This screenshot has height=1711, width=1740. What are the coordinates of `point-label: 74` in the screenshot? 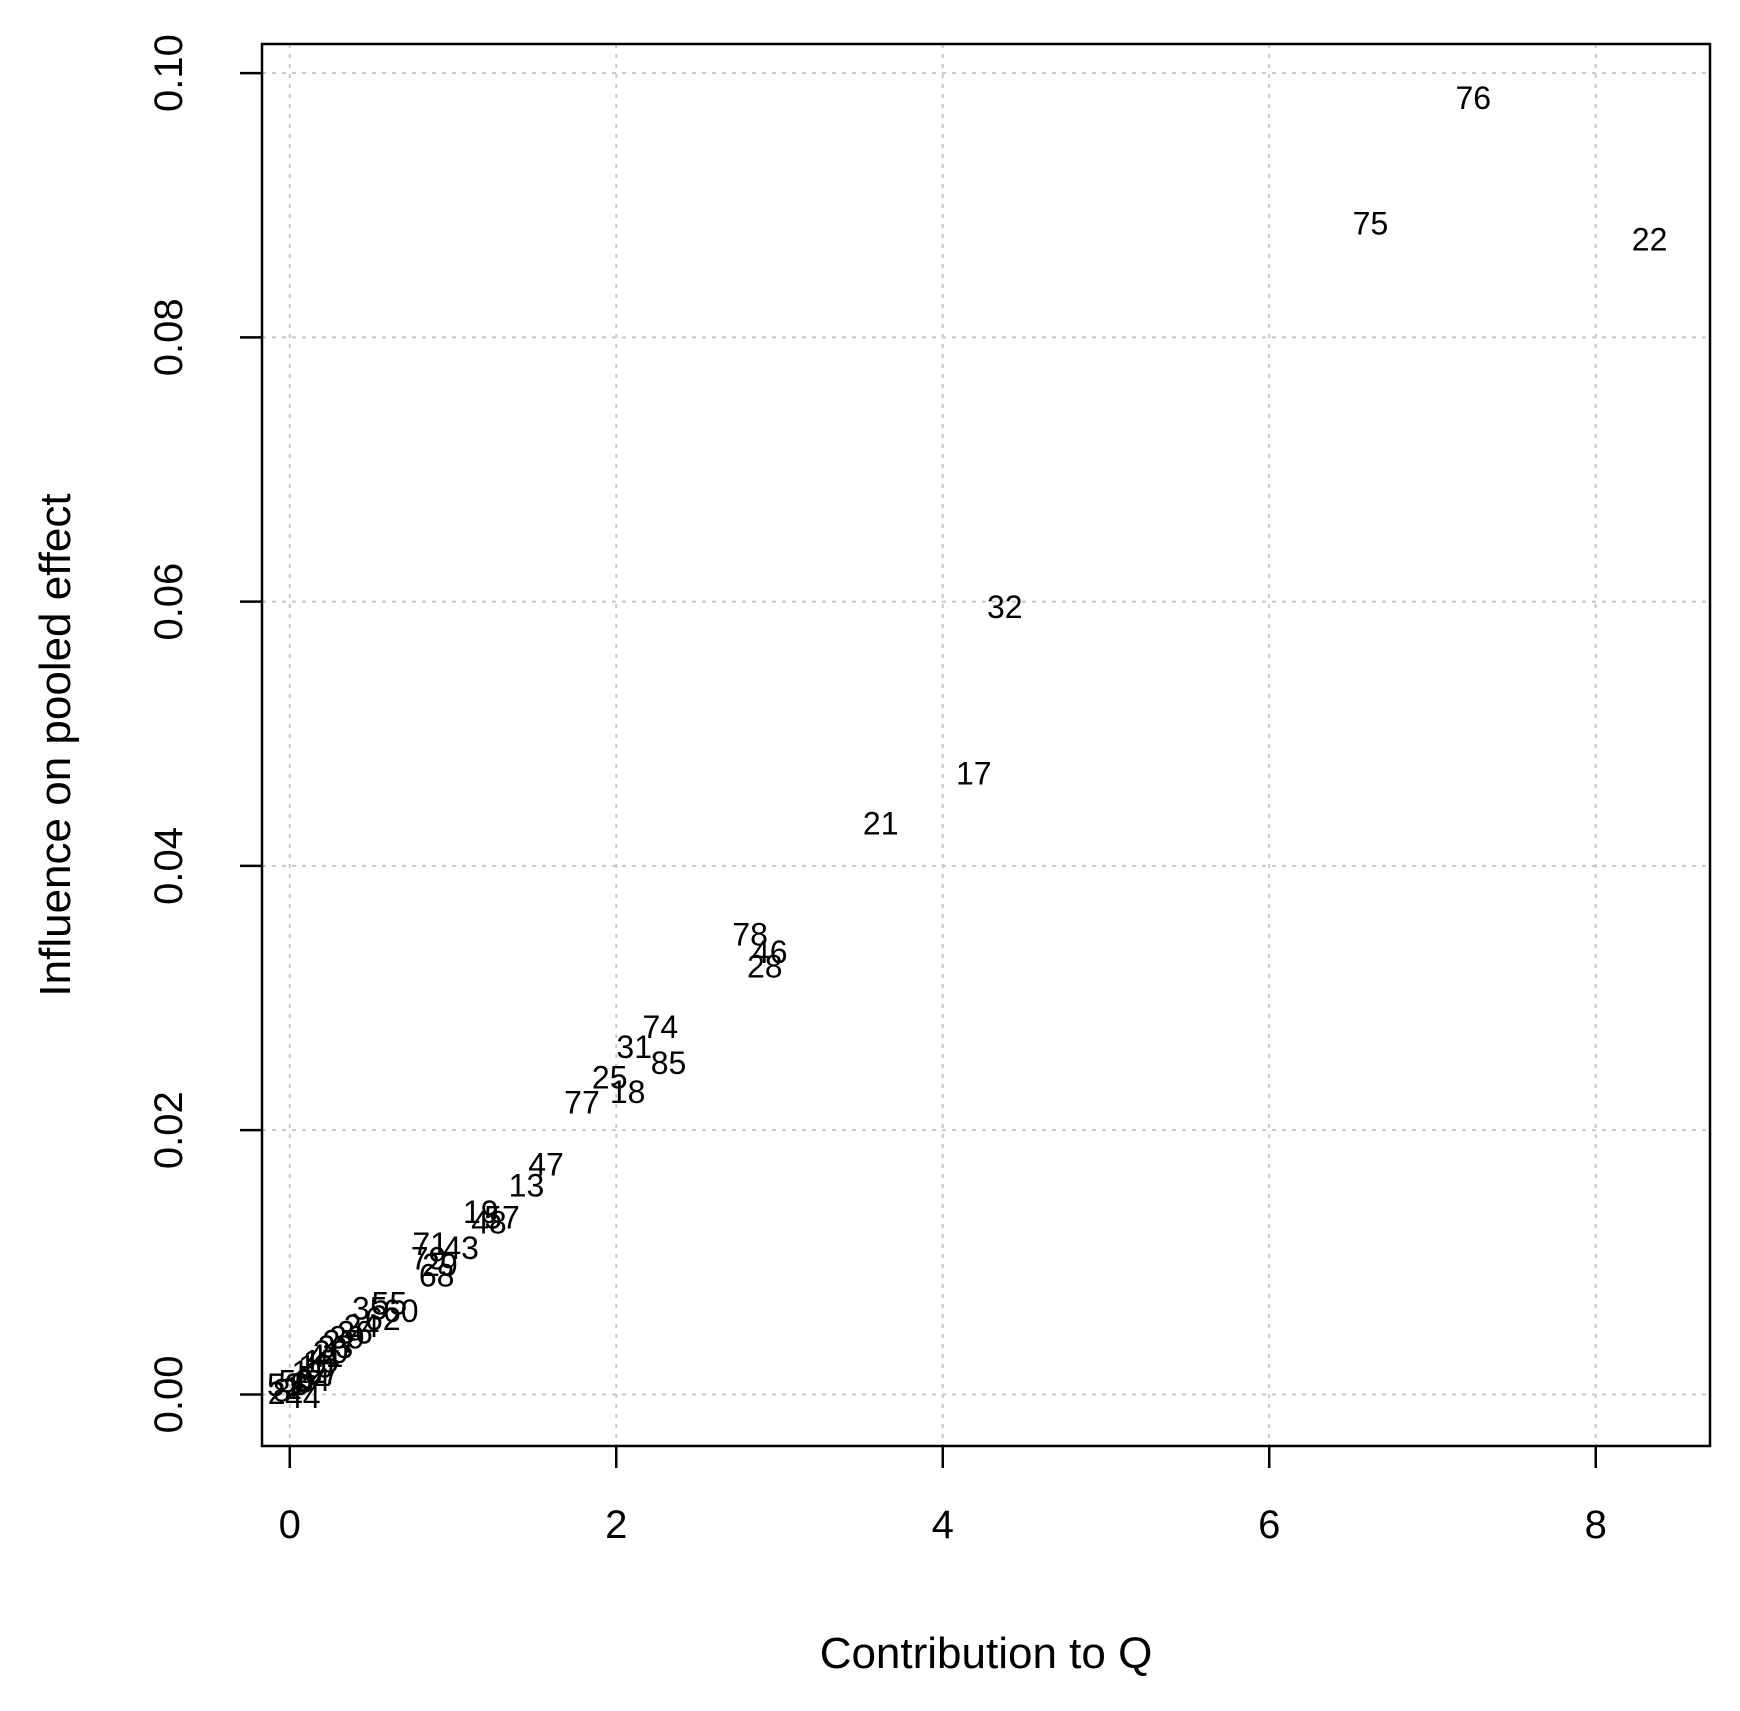 It's located at (661, 1027).